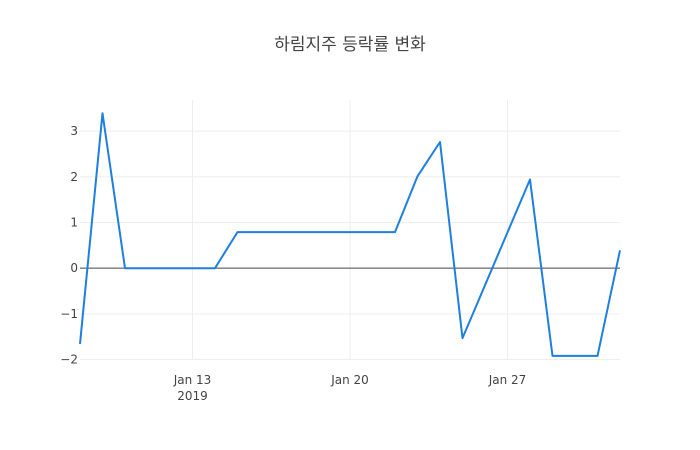 Image resolution: width=700 pixels, height=450 pixels. Describe the element at coordinates (349, 380) in the screenshot. I see `x-tick-label: Jan 20` at that location.